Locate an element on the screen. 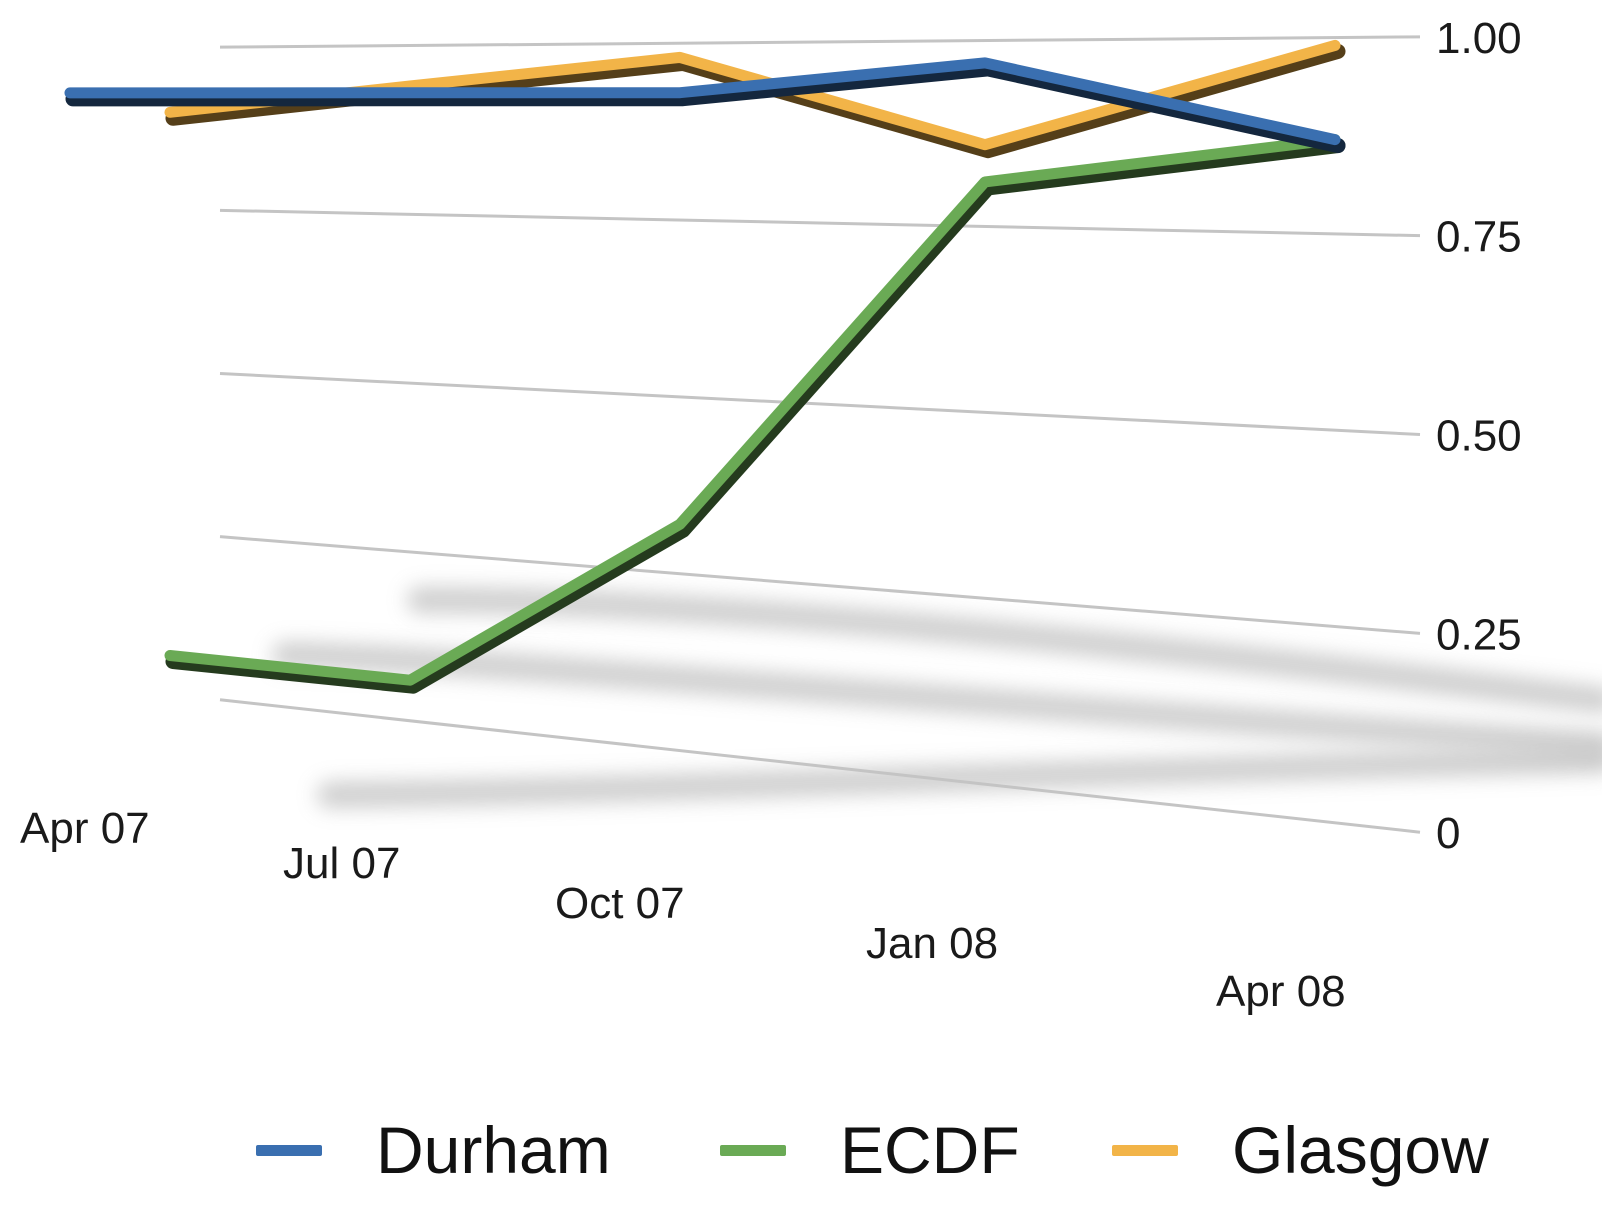  x-tick-label-apr-08: Apr 08 is located at coordinates (1281, 991).